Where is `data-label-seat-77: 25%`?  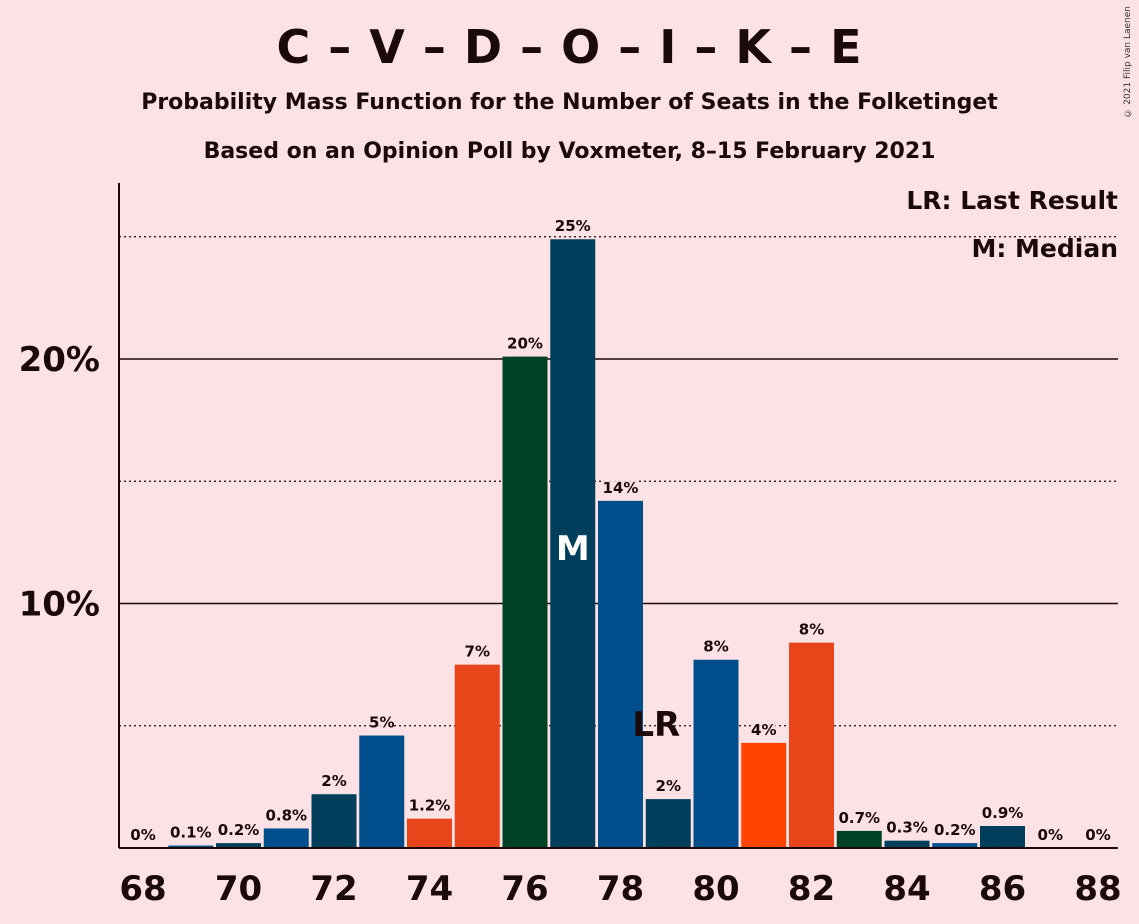 data-label-seat-77: 25% is located at coordinates (573, 226).